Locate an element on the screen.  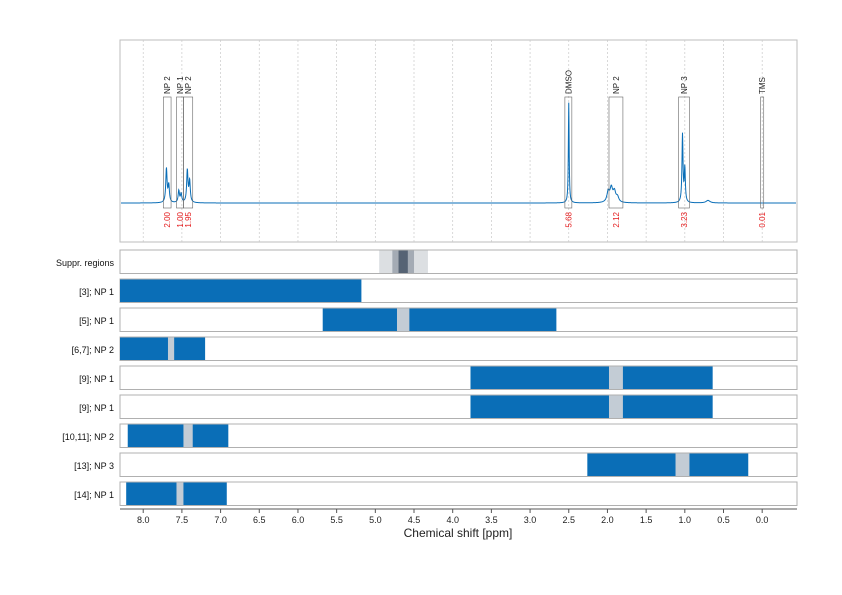
x-tick-label: 3.0 is located at coordinates (530, 520).